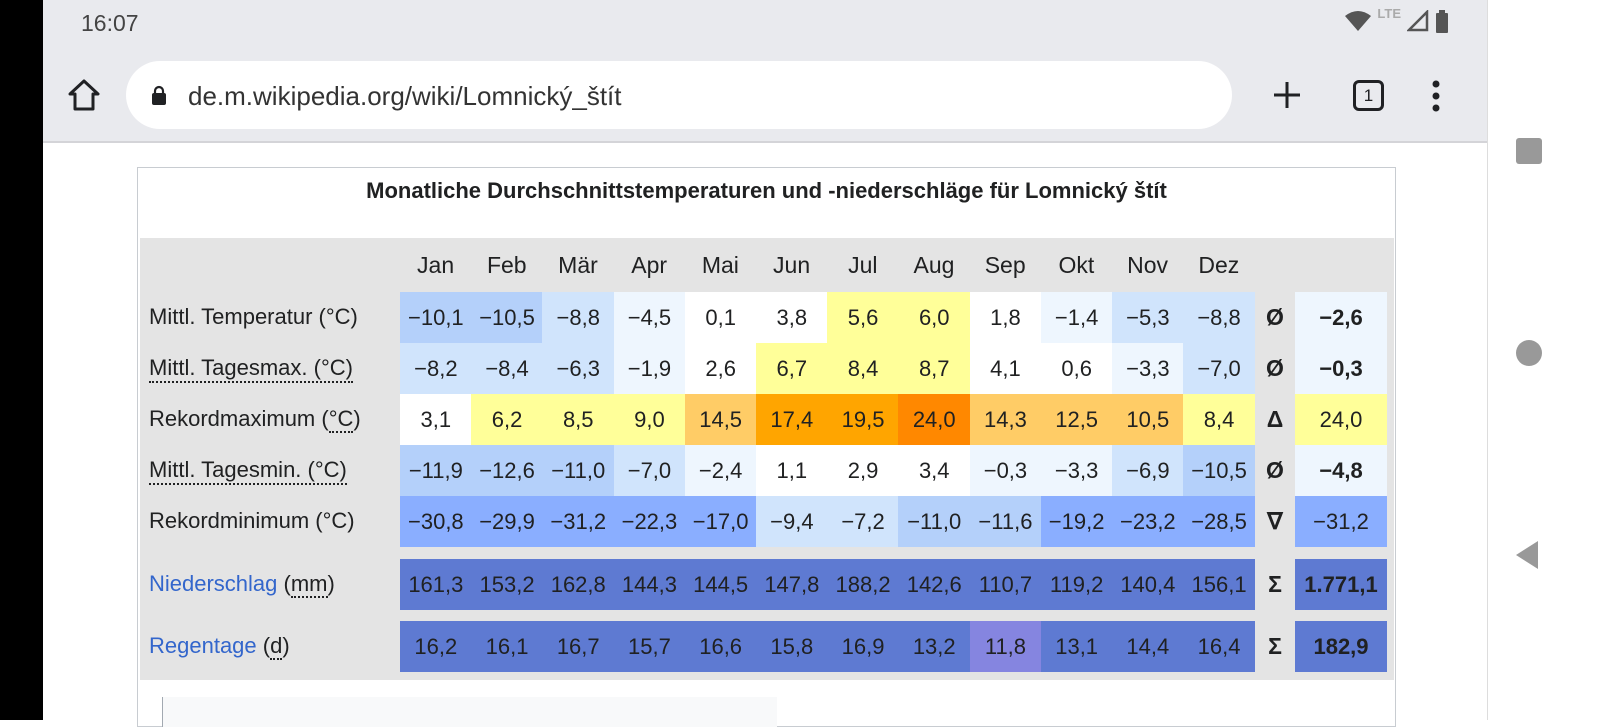 The width and height of the screenshot is (1600, 727). What do you see at coordinates (792, 584) in the screenshot?
I see `value-cell: 147,8` at bounding box center [792, 584].